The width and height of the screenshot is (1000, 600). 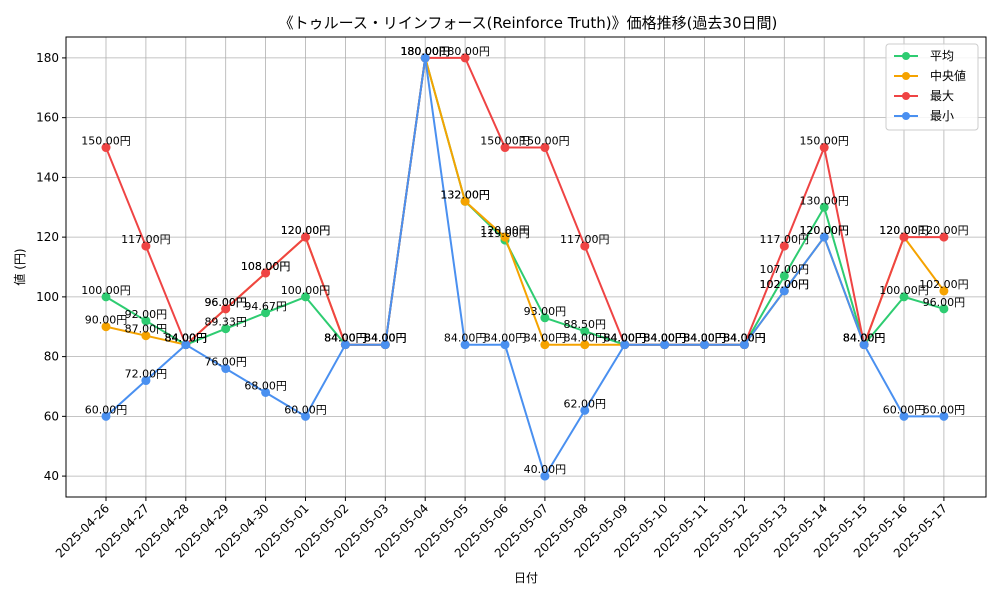 I want to click on series-0-data-label: 92.00円, so click(x=146, y=314).